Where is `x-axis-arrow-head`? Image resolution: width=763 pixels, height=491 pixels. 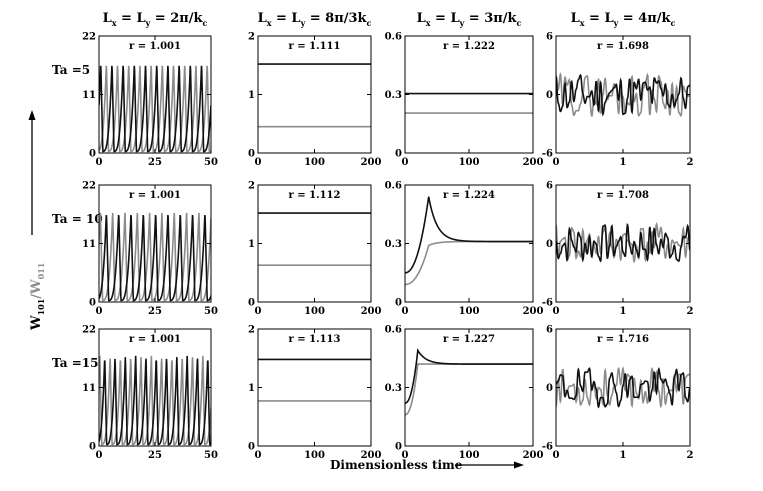 x-axis-arrow-head is located at coordinates (519, 465).